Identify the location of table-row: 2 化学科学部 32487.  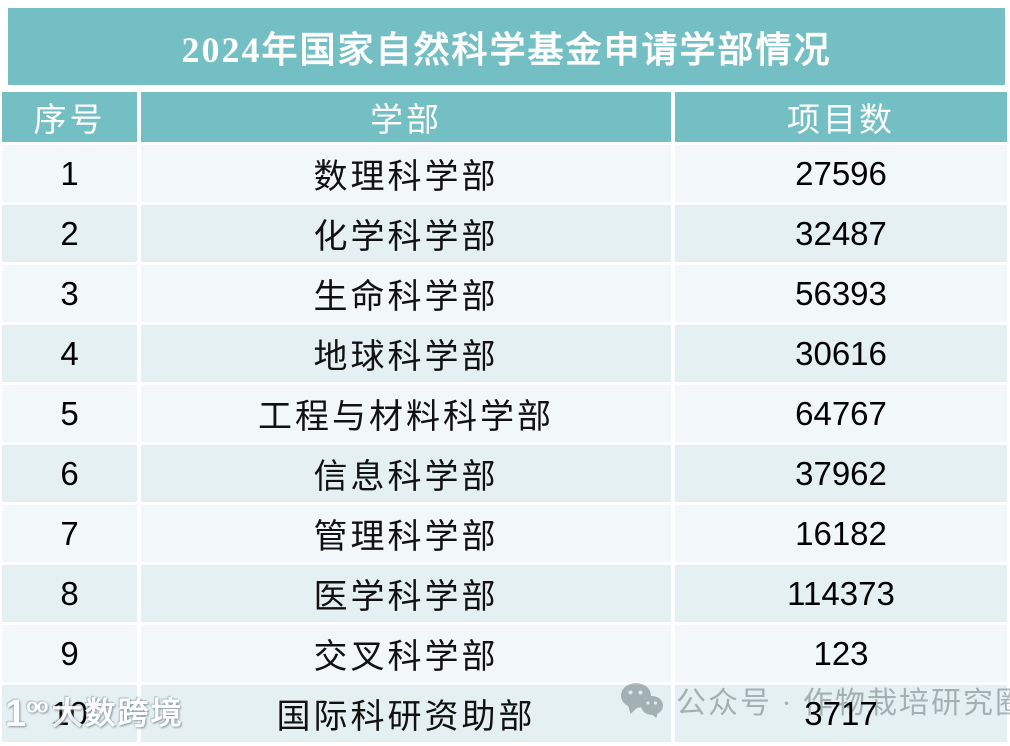
(504, 233).